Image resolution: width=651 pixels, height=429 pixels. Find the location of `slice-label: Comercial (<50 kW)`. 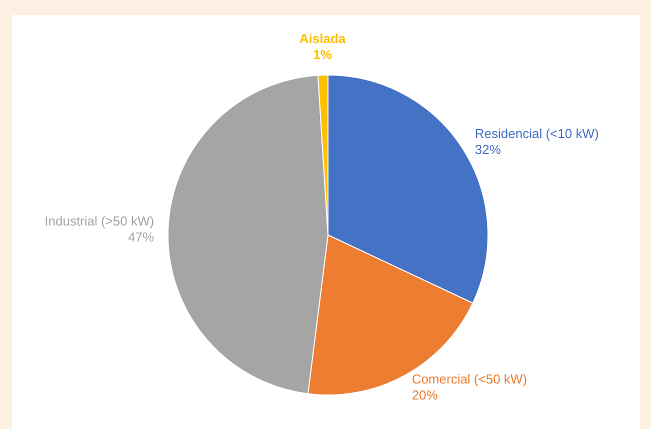

slice-label: Comercial (<50 kW) is located at coordinates (470, 378).